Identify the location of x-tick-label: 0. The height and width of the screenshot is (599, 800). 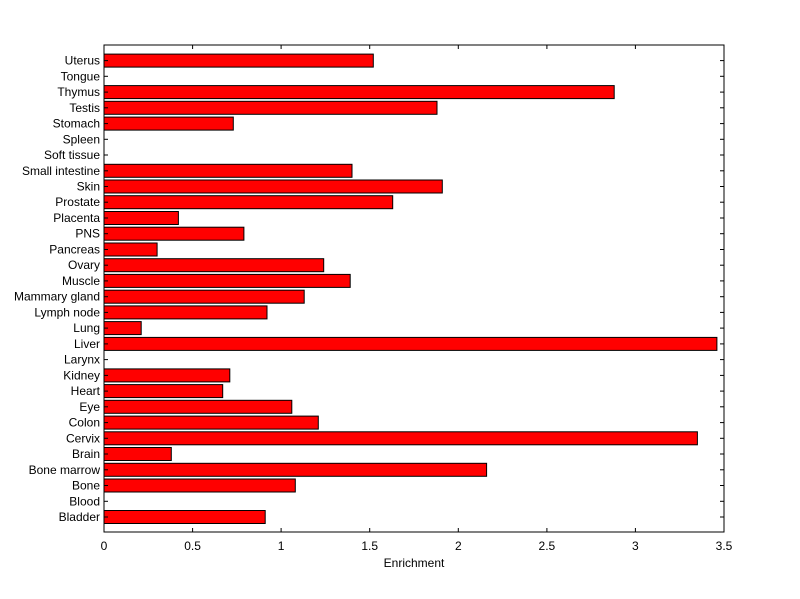
(104, 546).